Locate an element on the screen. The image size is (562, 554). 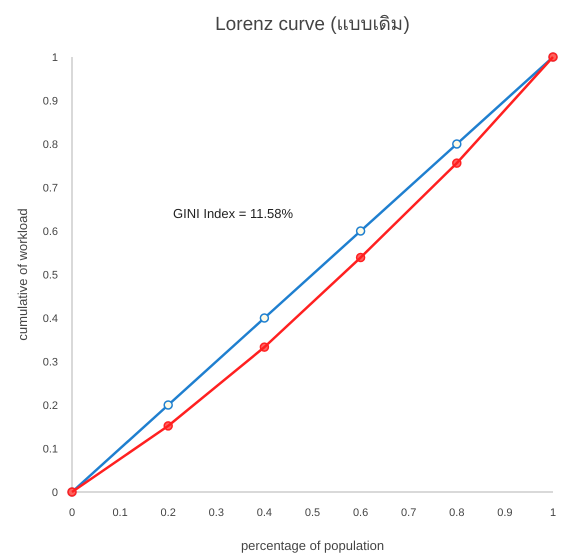
annotation: GINI Index = 11.58% is located at coordinates (233, 213).